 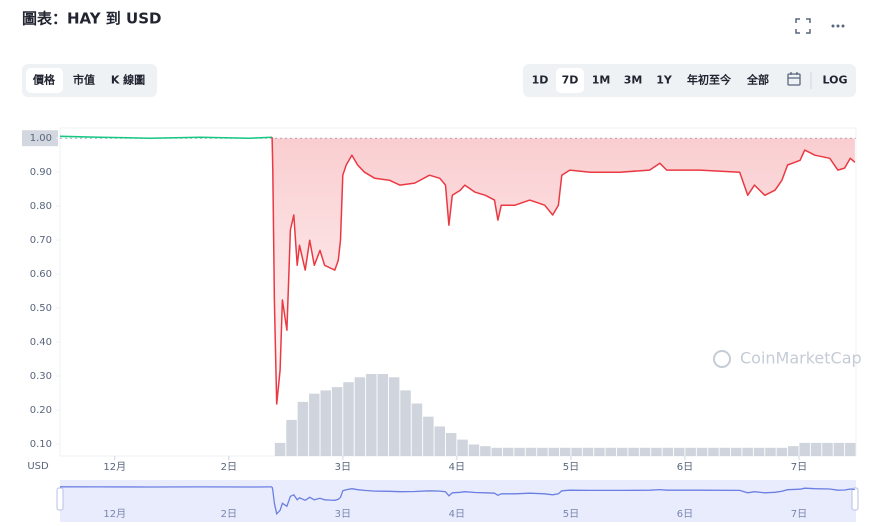 I want to click on range-button: 3M, so click(x=633, y=80).